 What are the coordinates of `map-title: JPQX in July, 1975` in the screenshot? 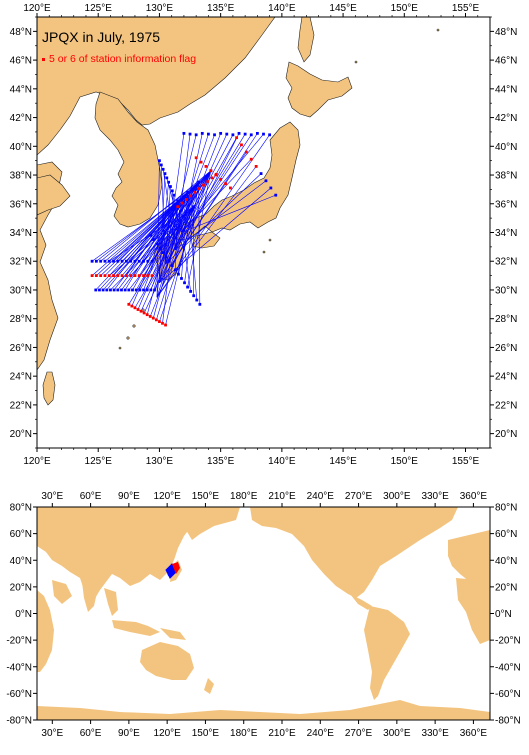 It's located at (101, 37).